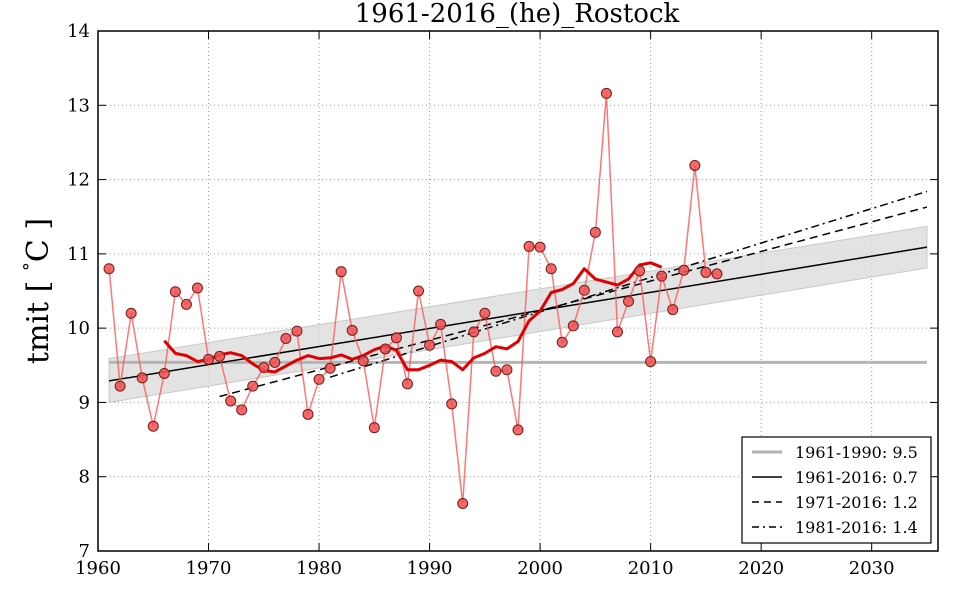 Image resolution: width=960 pixels, height=600 pixels. I want to click on data-point-1966, so click(164, 373).